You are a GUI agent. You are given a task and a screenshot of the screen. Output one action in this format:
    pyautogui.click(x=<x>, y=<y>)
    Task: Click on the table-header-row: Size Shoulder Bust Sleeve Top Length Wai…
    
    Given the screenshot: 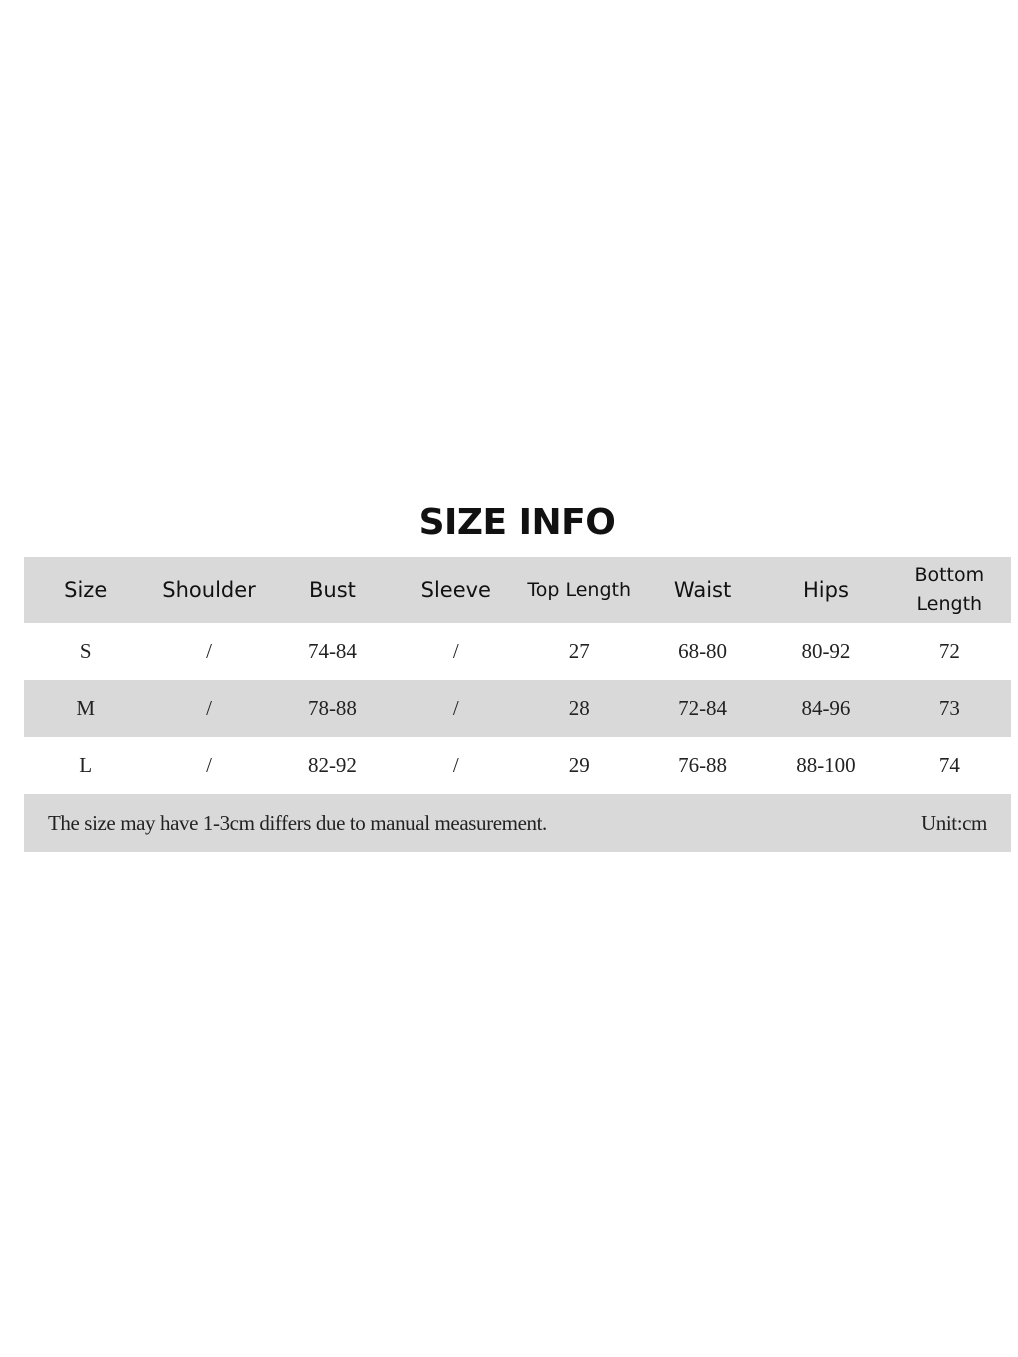 What is the action you would take?
    pyautogui.click(x=517, y=590)
    